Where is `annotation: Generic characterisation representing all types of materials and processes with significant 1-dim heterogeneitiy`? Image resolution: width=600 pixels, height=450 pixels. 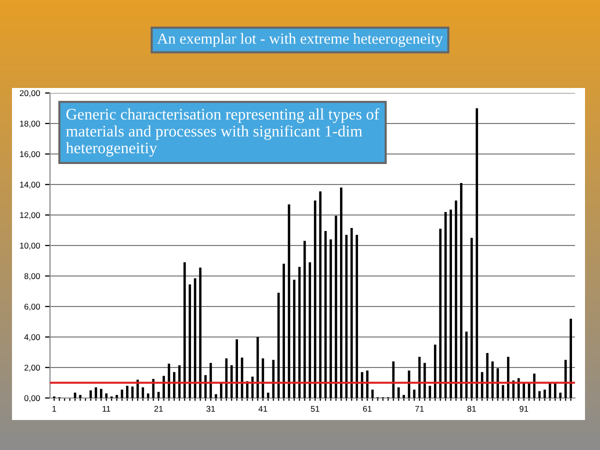
annotation: Generic characterisation representing all types of materials and processes with significant 1-dim heterogeneitiy is located at coordinates (223, 132).